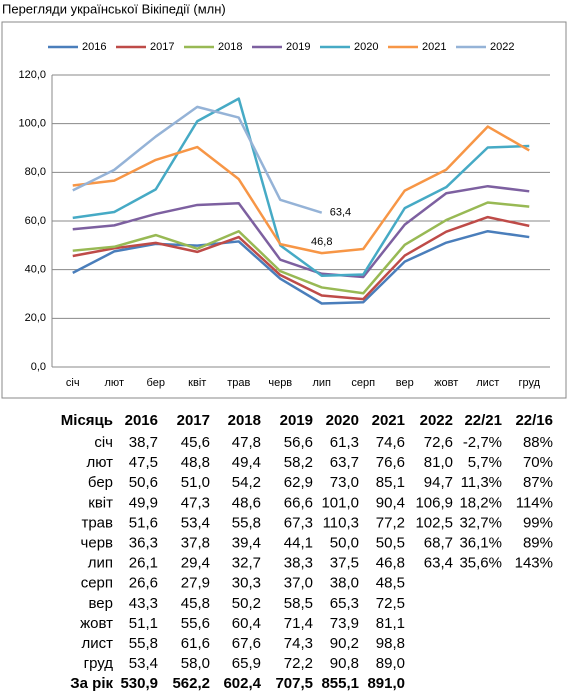  What do you see at coordinates (246, 663) in the screenshot?
I see `table-cell: 65,9` at bounding box center [246, 663].